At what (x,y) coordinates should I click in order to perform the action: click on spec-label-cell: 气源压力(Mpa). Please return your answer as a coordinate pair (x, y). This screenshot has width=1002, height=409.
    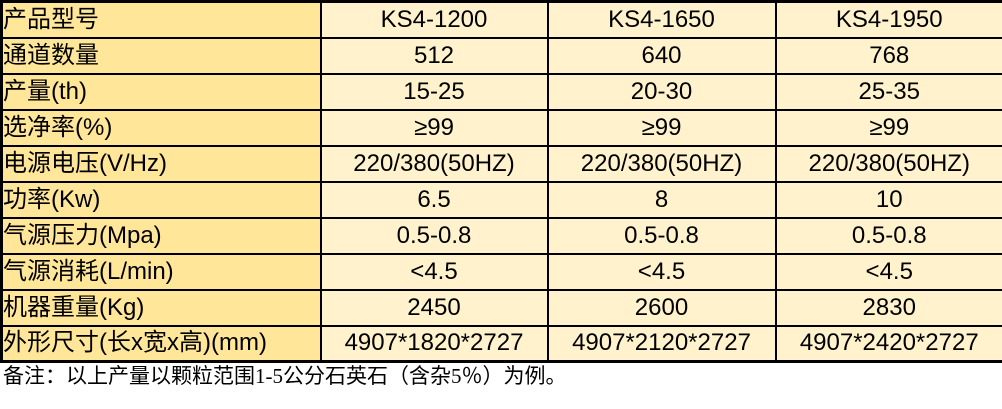
    Looking at the image, I should click on (161, 235).